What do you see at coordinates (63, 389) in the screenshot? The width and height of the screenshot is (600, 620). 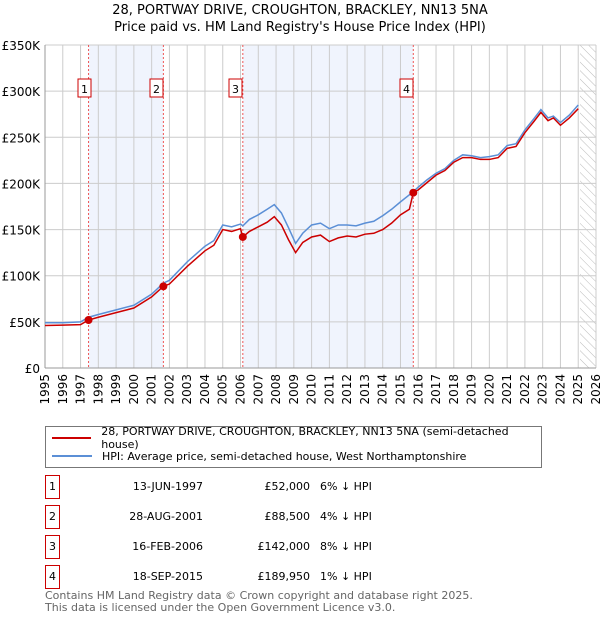 I see `x-tick-label: 1996` at bounding box center [63, 389].